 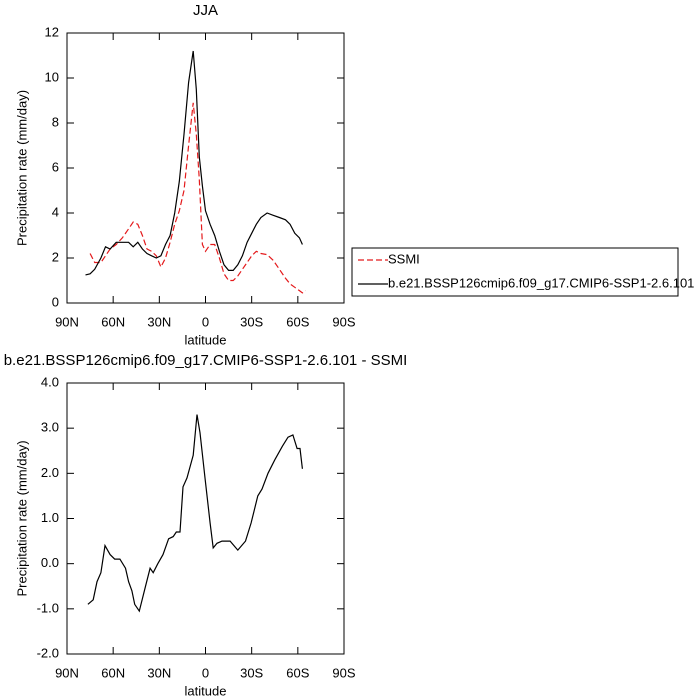 What do you see at coordinates (48, 652) in the screenshot?
I see `y-tick-label: -2.0` at bounding box center [48, 652].